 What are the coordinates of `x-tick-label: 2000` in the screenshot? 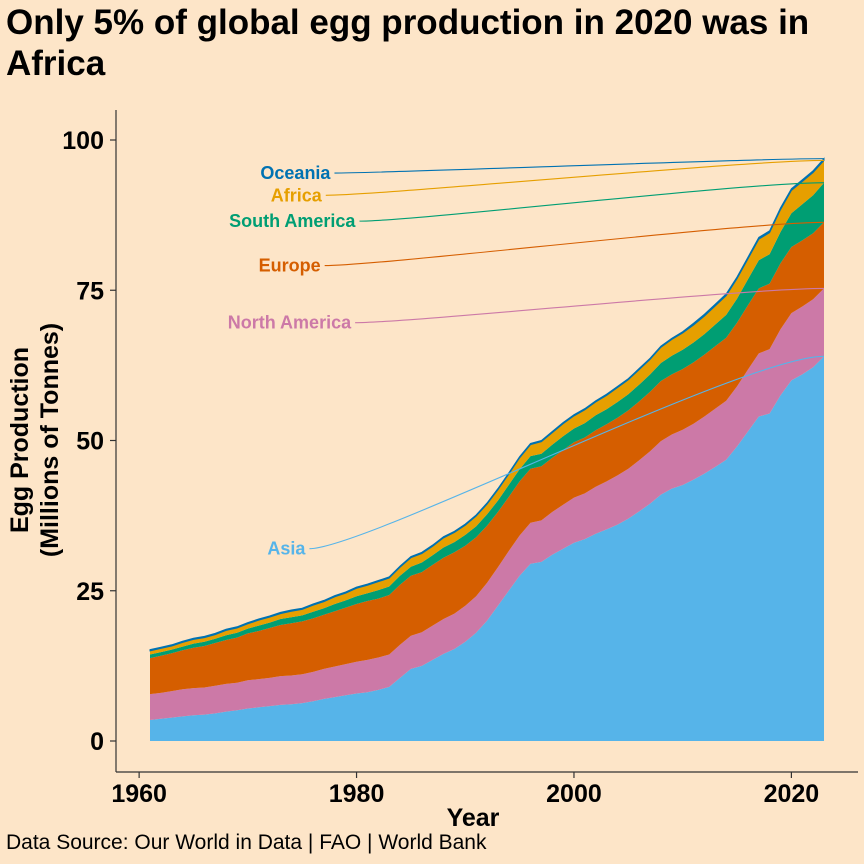 It's located at (574, 794).